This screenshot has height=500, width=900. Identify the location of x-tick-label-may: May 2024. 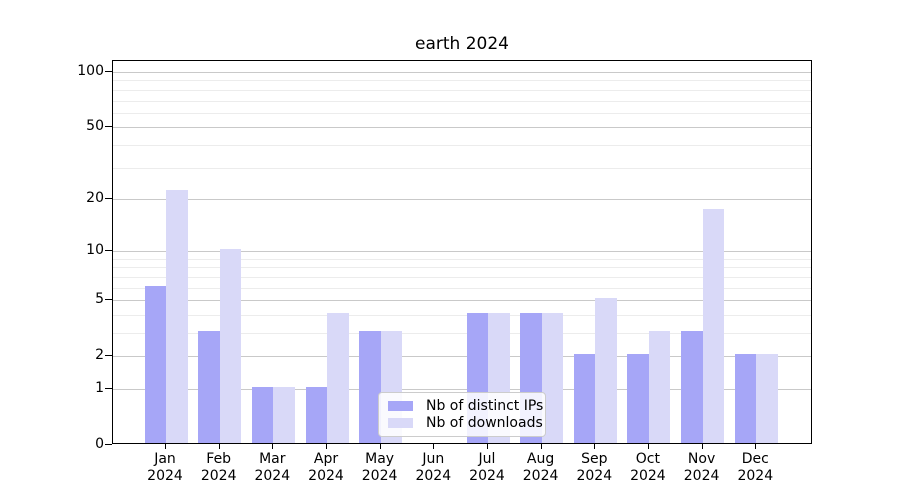
(380, 468).